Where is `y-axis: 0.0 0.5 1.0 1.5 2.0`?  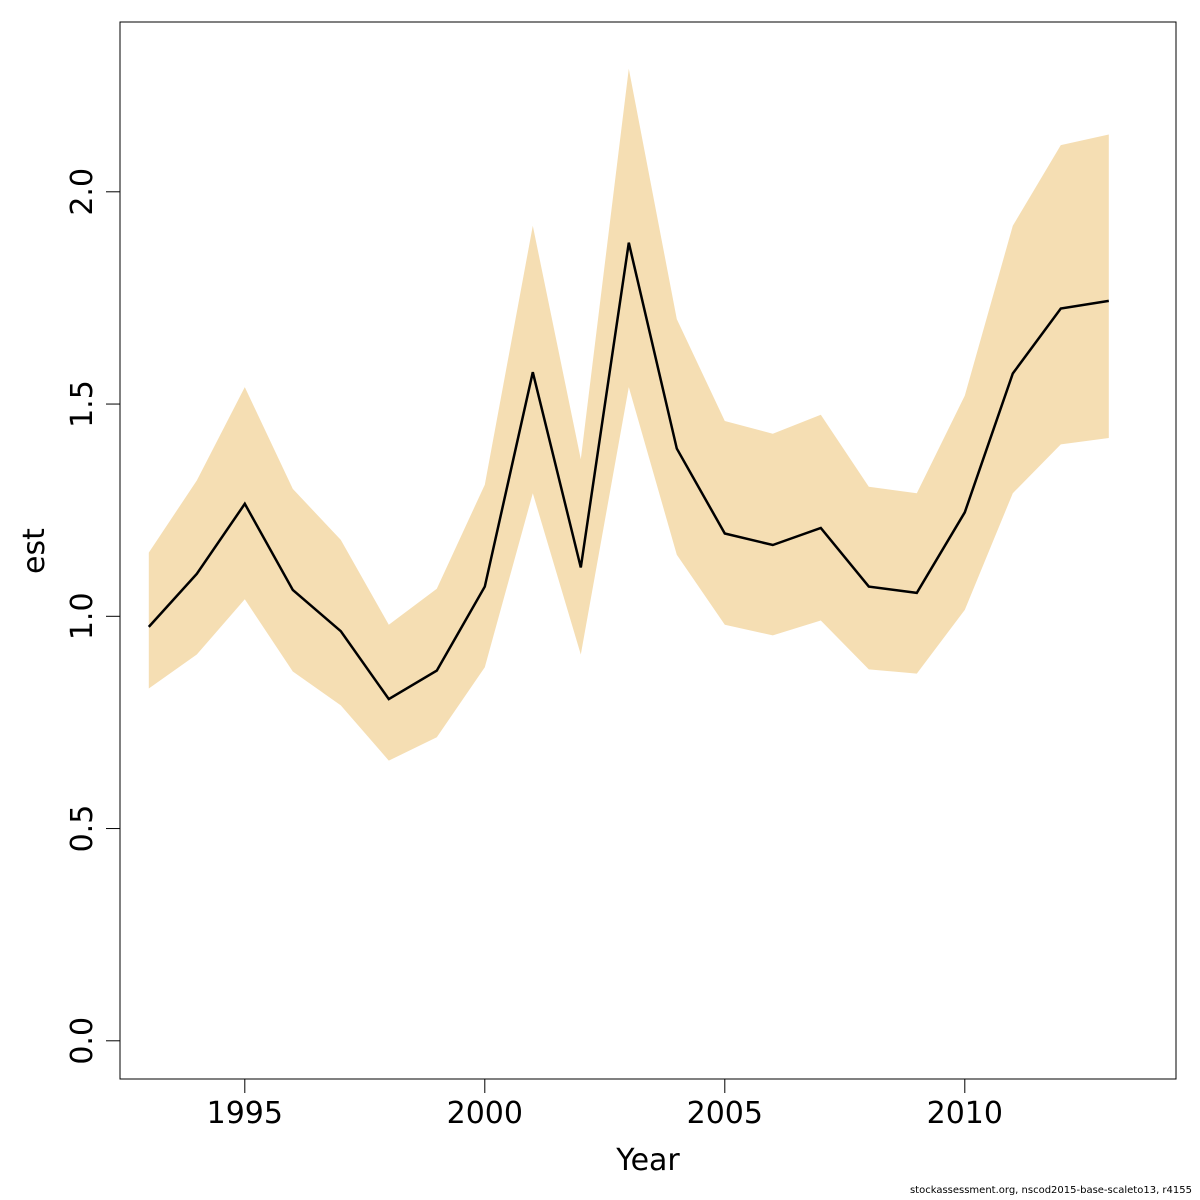
y-axis: 0.0 0.5 1.0 1.5 2.0 is located at coordinates (93, 616).